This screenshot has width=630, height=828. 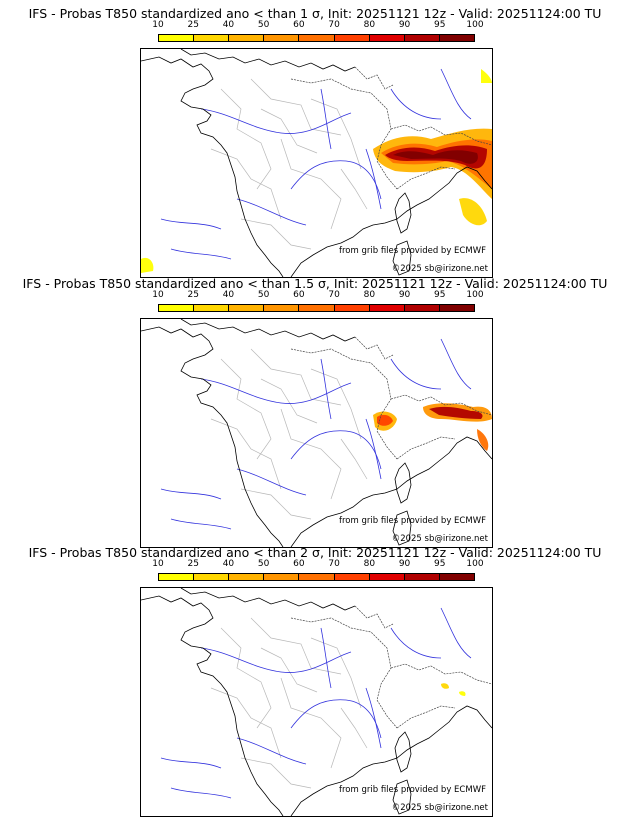 What do you see at coordinates (404, 564) in the screenshot?
I see `colorbar-tick-label: 90` at bounding box center [404, 564].